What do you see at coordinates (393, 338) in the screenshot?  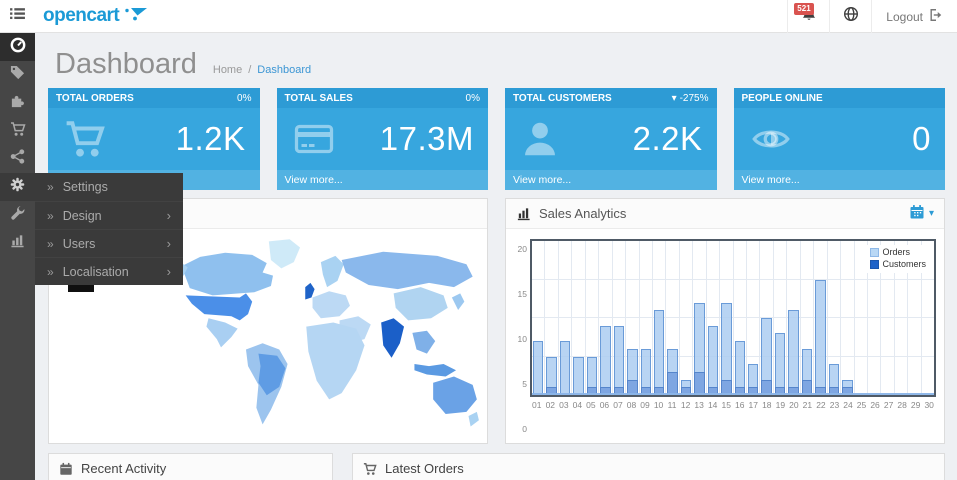 I see `map-india` at bounding box center [393, 338].